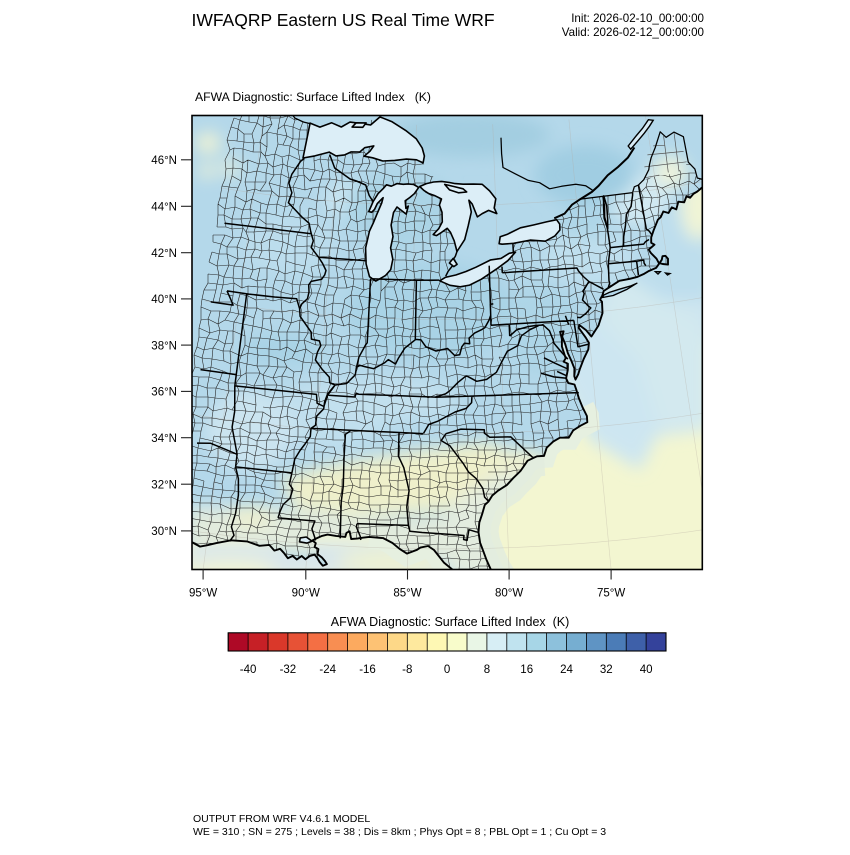  I want to click on svg-text: 38°N, so click(164, 346).